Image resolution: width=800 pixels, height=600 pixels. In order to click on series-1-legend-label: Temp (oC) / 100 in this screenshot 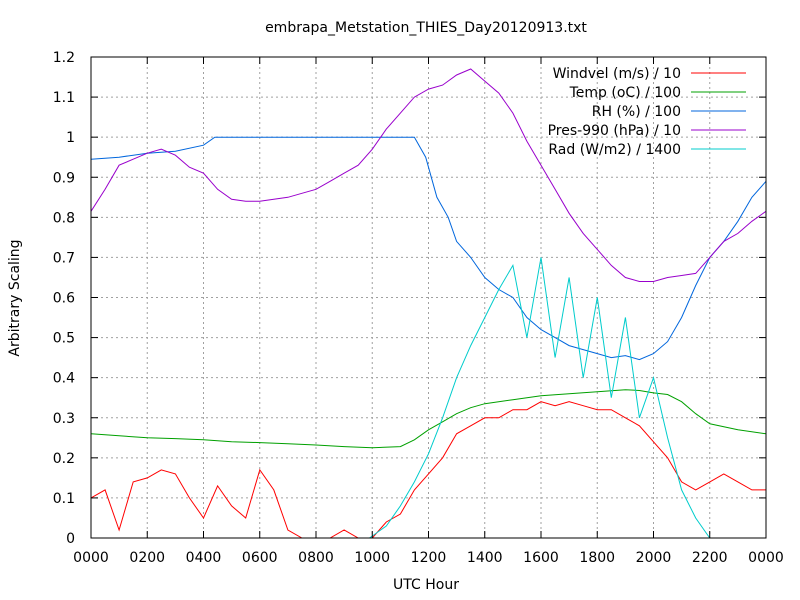, I will do `click(625, 93)`.